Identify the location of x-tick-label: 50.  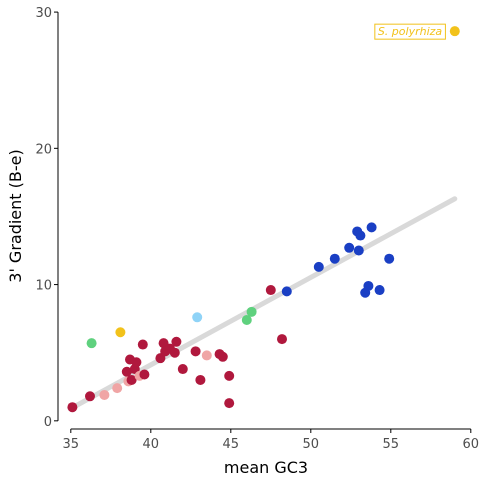
(311, 444).